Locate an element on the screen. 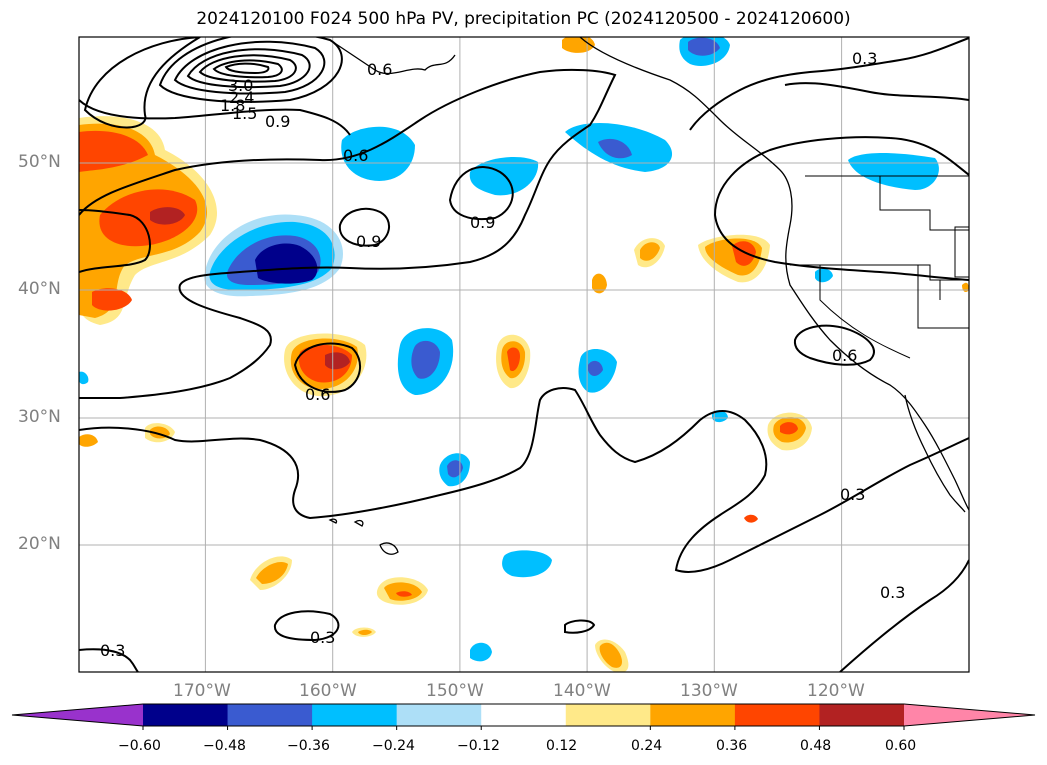  colorbar-tick-label: 0.60 is located at coordinates (901, 746).